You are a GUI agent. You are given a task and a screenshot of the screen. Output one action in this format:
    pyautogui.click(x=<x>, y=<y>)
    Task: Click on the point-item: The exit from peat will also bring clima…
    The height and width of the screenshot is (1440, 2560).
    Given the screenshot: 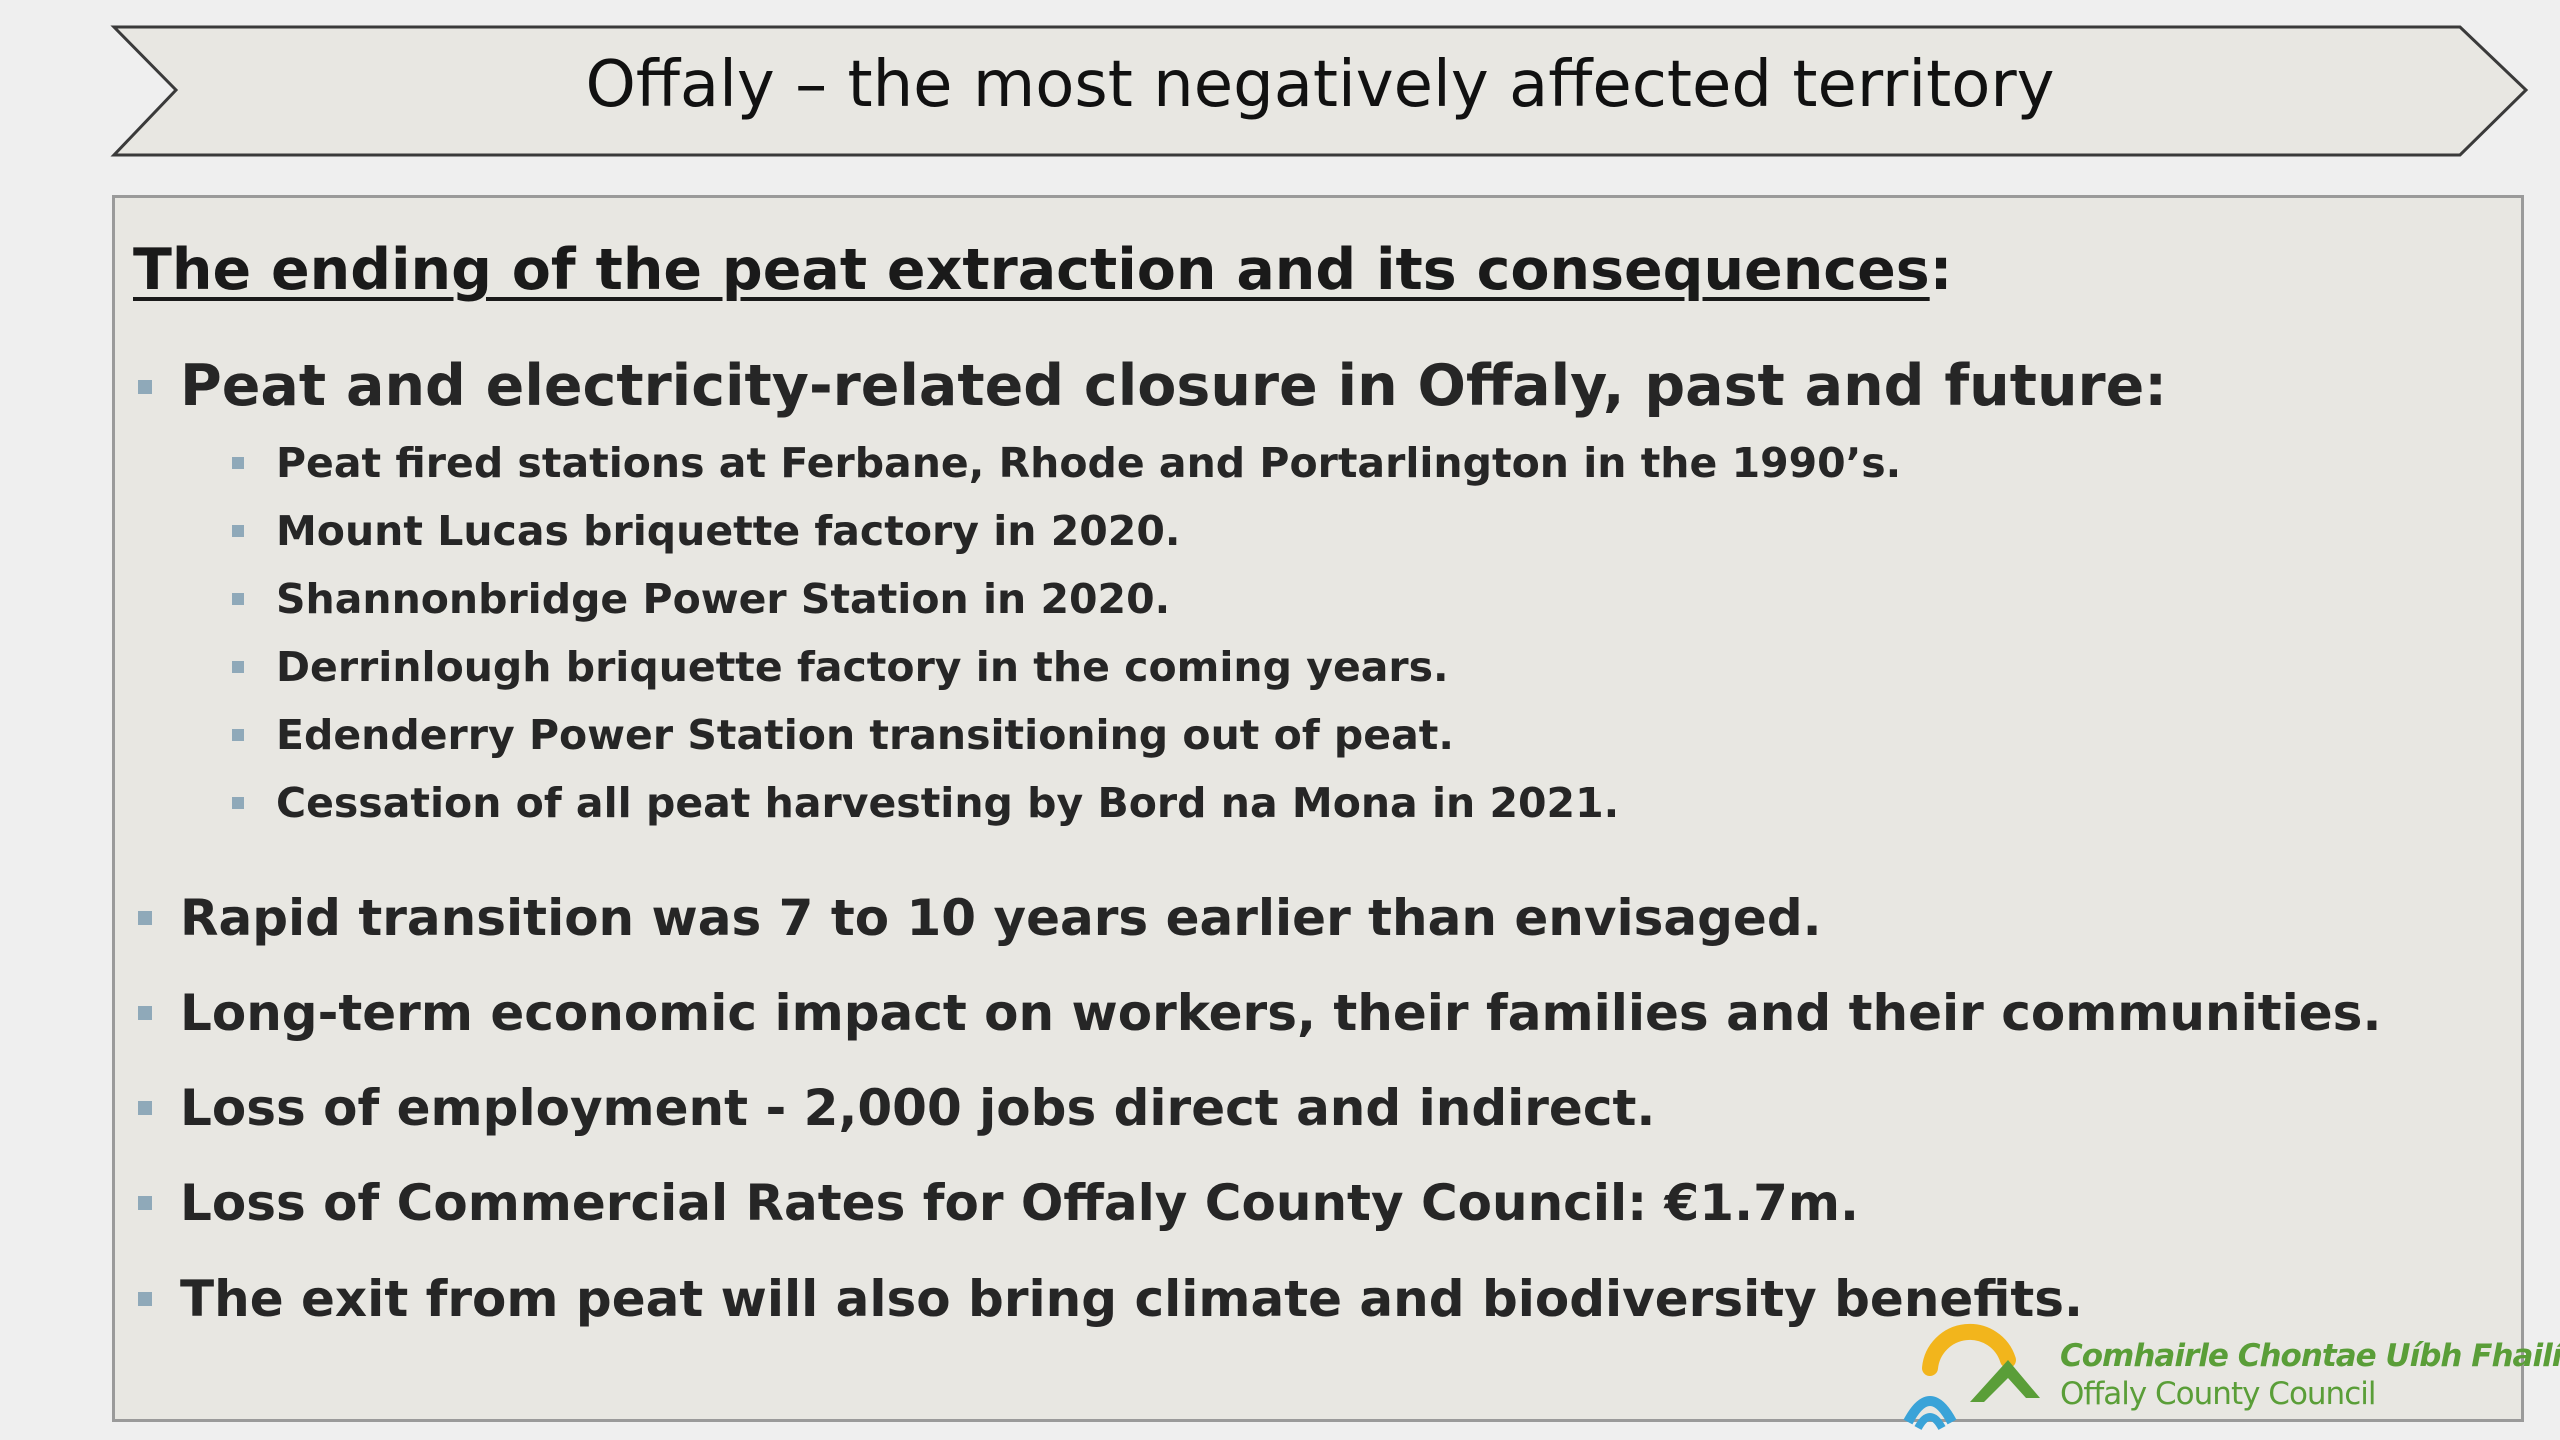 What is the action you would take?
    pyautogui.click(x=1132, y=1299)
    